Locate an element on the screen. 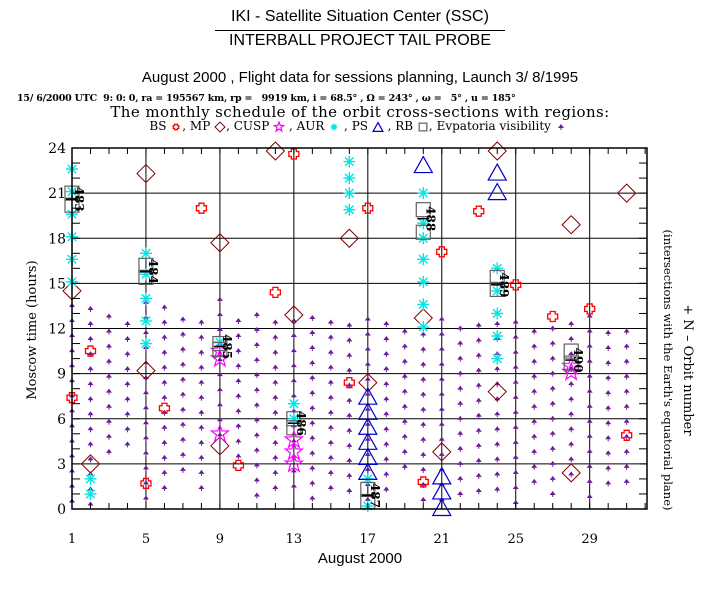 The width and height of the screenshot is (720, 600). legend-label: BS is located at coordinates (160, 126).